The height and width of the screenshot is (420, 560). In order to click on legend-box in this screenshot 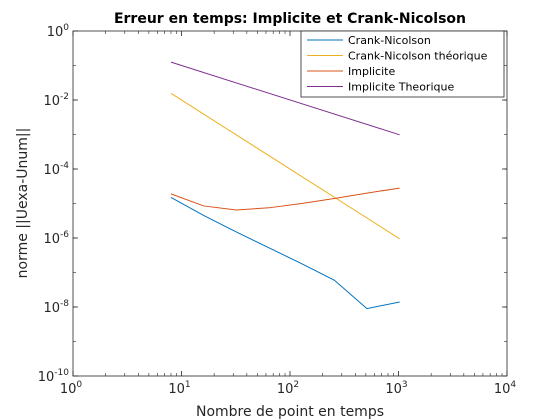, I will do `click(402, 64)`.